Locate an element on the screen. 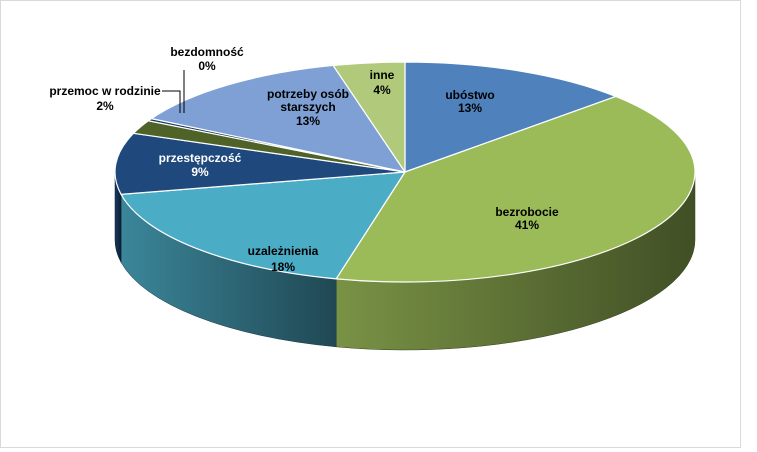  category-label-potrzeby-osob-starszych: starszych is located at coordinates (307, 107).